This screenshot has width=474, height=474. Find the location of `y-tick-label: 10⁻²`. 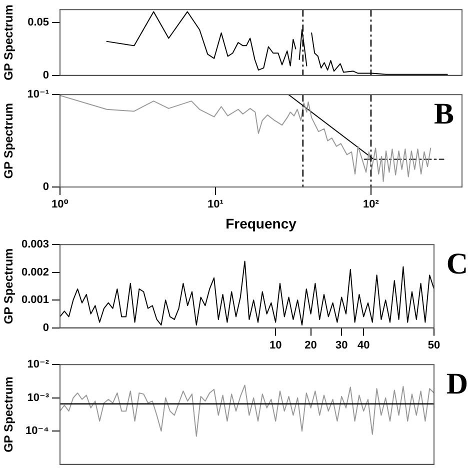

y-tick-label: 10⁻² is located at coordinates (38, 364).